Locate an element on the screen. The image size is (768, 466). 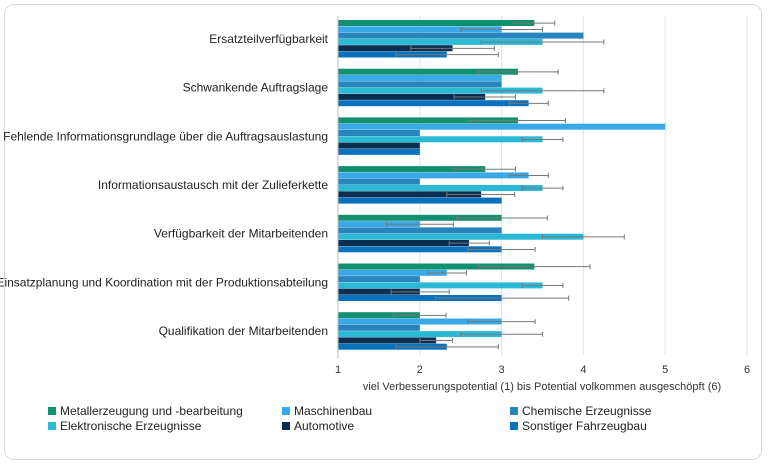
legend-item: Sonstiger Fahrzeugbau is located at coordinates (578, 426).